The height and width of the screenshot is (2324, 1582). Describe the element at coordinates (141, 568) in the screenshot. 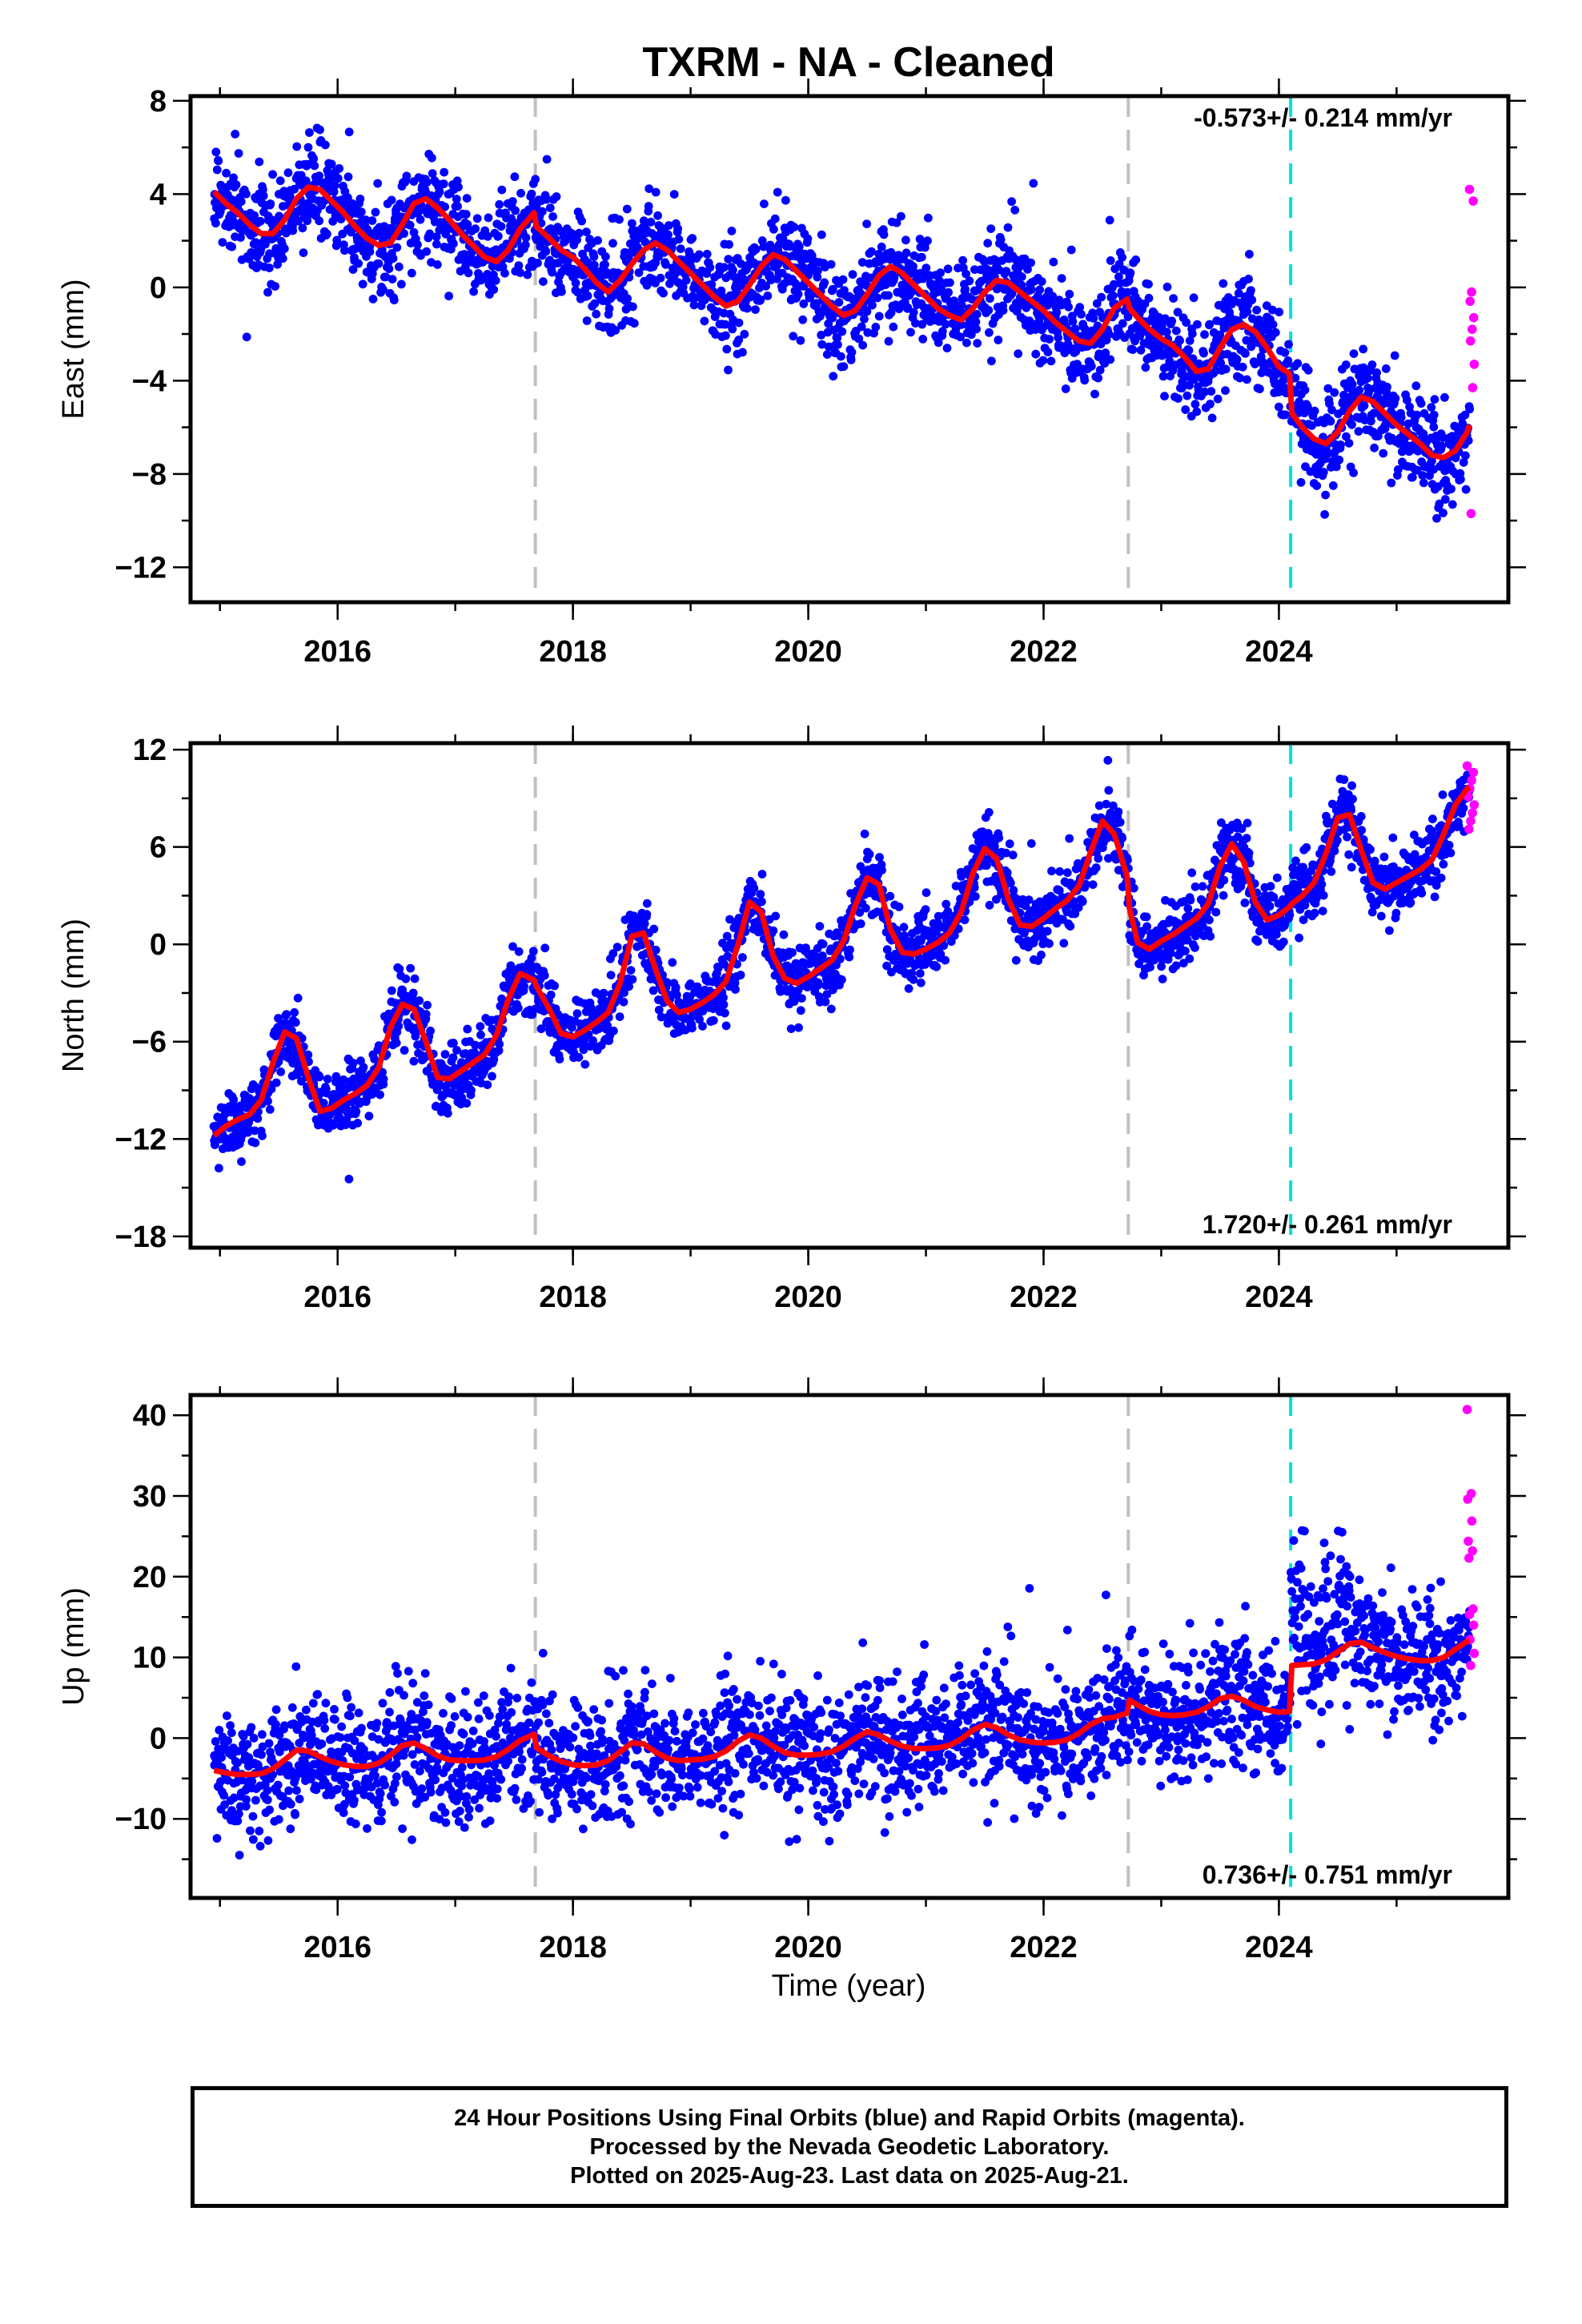

I see `y-tick-label: −12` at that location.